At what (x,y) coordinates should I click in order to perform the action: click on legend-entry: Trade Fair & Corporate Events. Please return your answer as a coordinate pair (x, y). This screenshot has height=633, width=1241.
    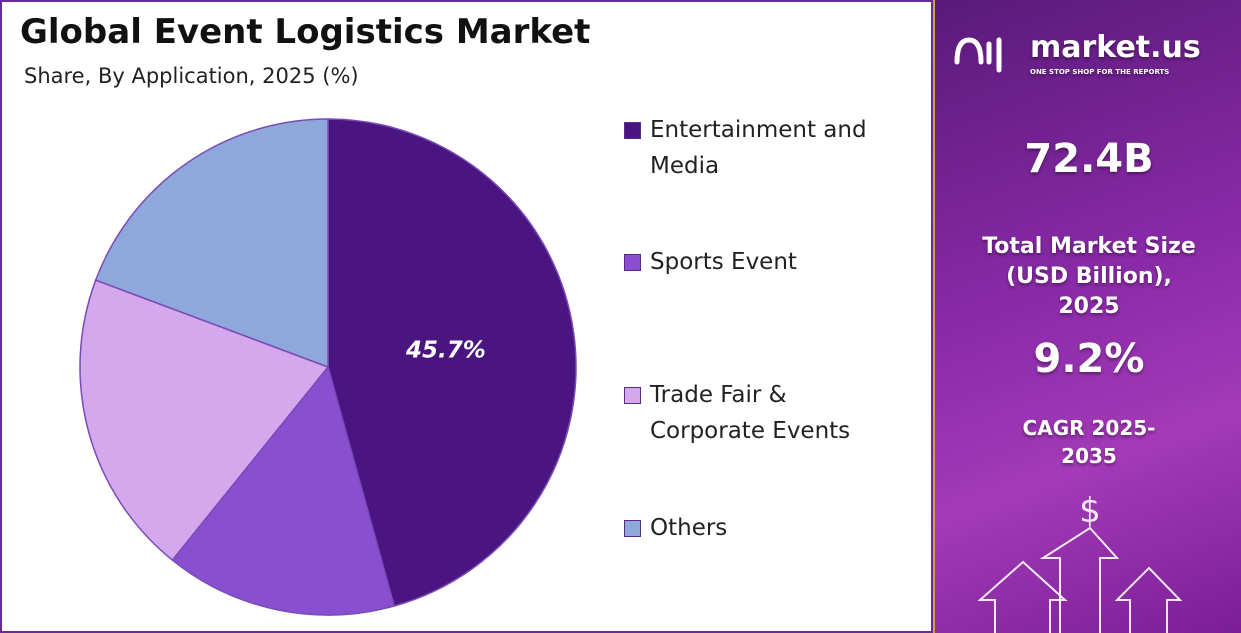
    Looking at the image, I should click on (749, 413).